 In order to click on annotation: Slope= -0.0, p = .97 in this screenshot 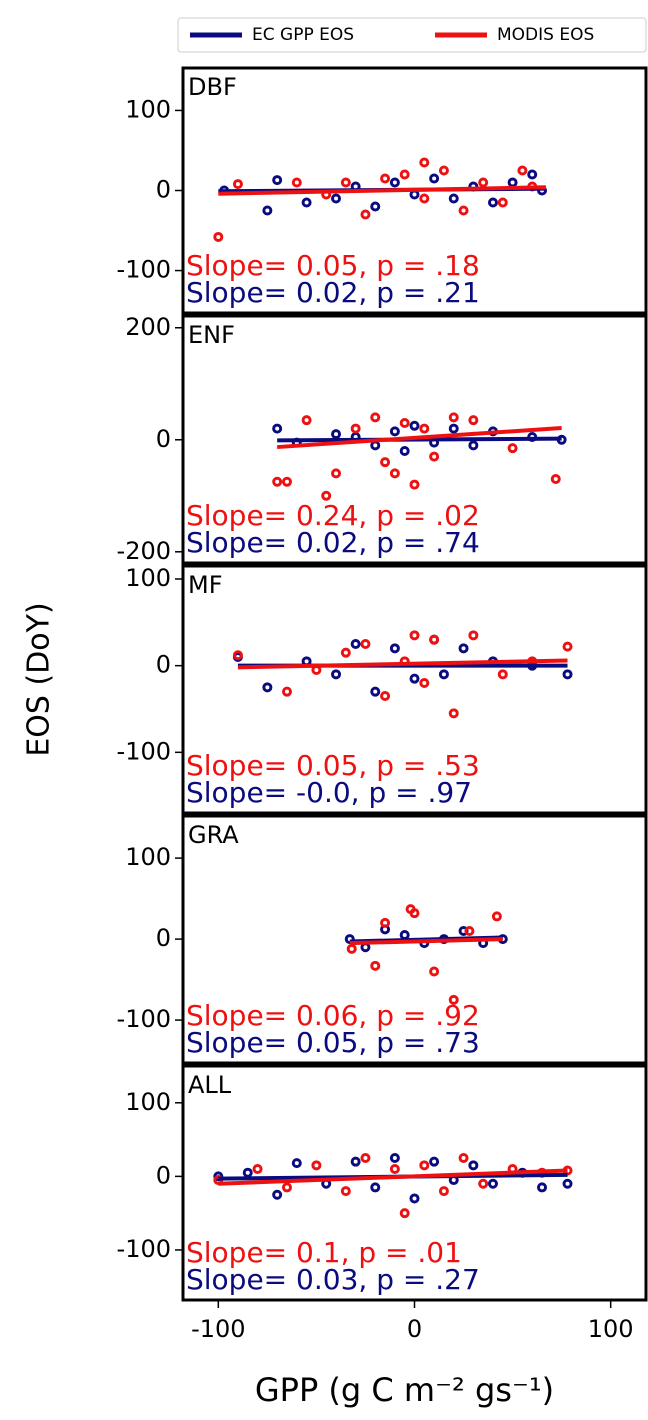, I will do `click(329, 792)`.